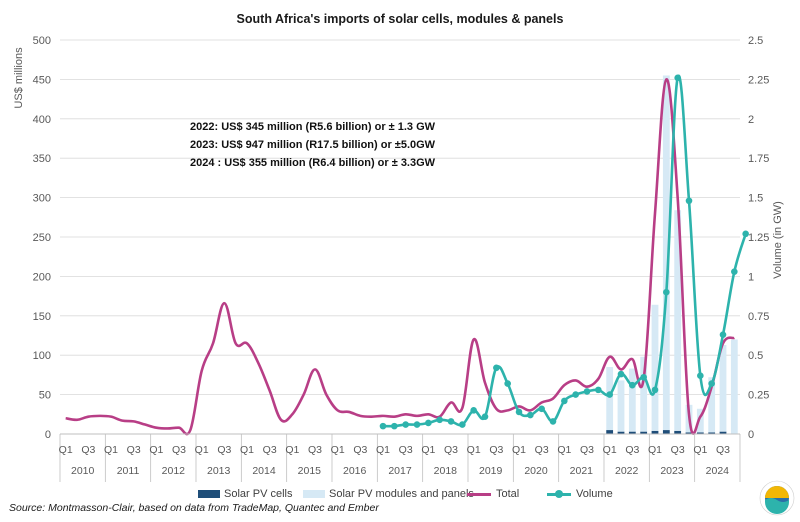 The width and height of the screenshot is (800, 522). I want to click on legend-label-total: Total, so click(508, 494).